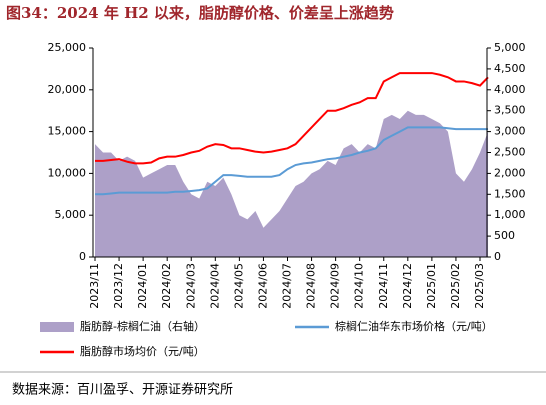 Image resolution: width=546 pixels, height=405 pixels. Describe the element at coordinates (497, 256) in the screenshot. I see `y2-tick-label: 0` at that location.